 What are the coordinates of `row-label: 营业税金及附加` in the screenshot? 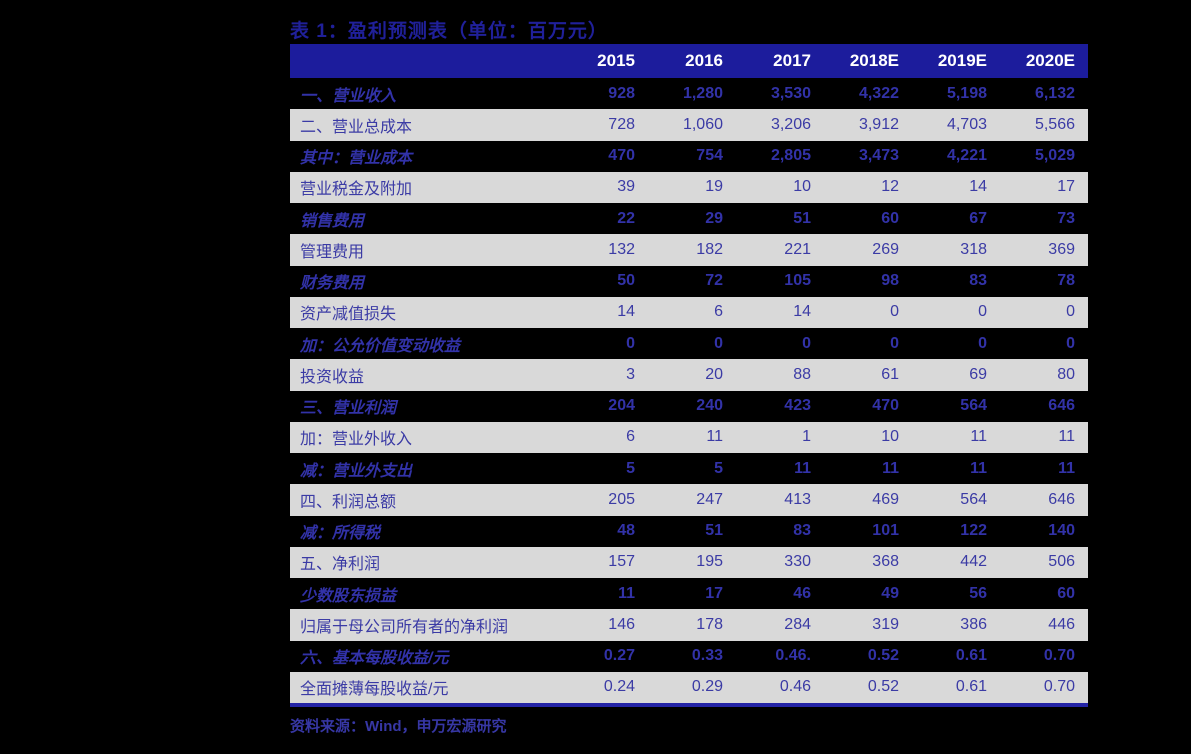 It's located at (356, 190).